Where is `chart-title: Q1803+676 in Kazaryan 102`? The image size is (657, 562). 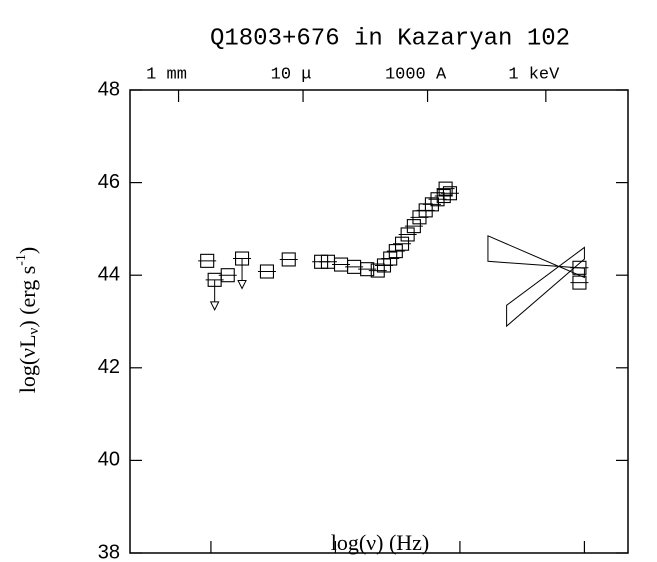
chart-title: Q1803+676 in Kazaryan 102 is located at coordinates (390, 38).